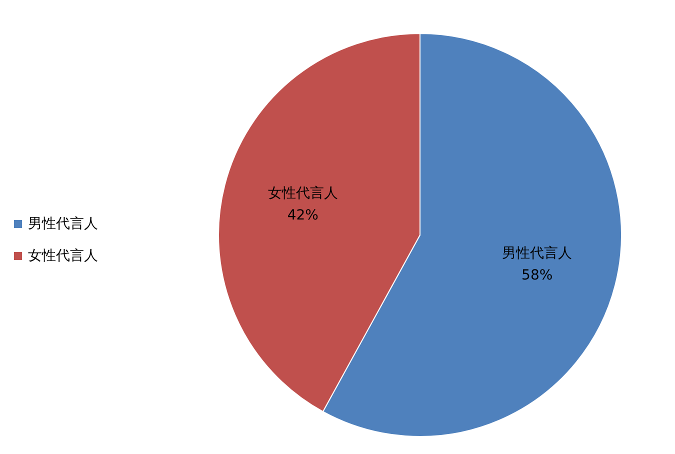 The image size is (675, 454). I want to click on data-label: 42%, so click(302, 216).